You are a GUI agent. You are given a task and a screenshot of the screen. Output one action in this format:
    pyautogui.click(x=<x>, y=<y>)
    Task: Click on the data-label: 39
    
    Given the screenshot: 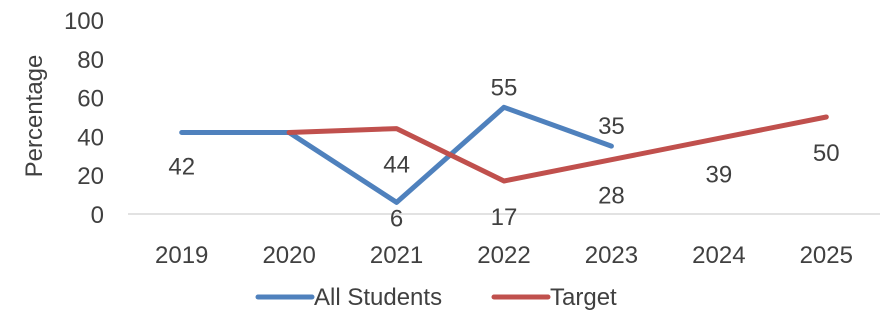 What is the action you would take?
    pyautogui.click(x=719, y=174)
    